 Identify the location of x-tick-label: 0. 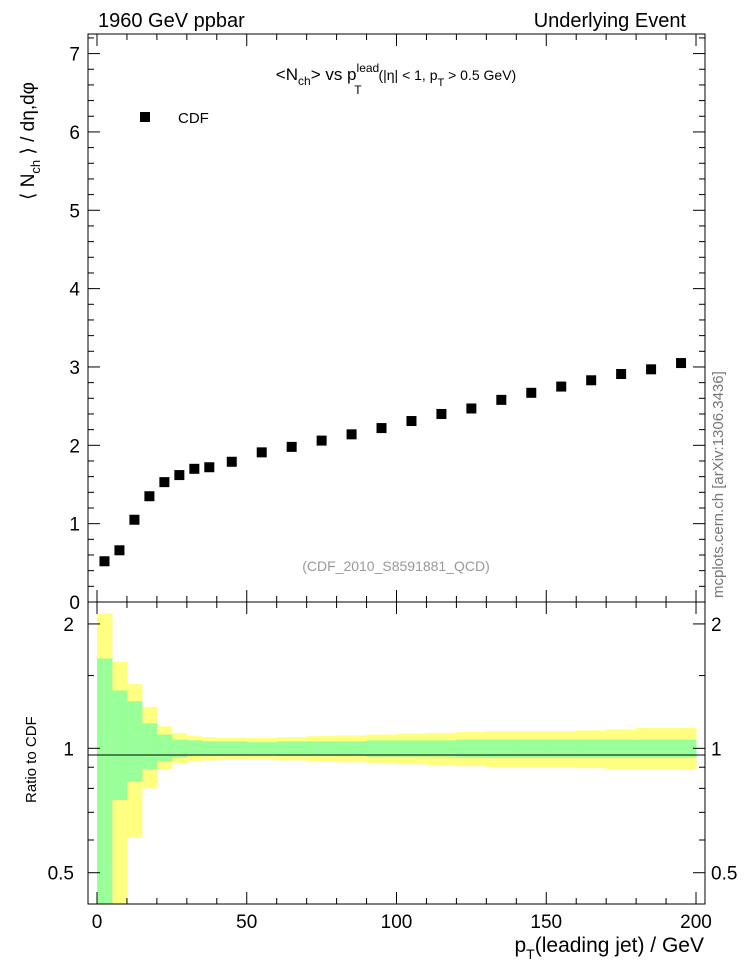
(97, 922).